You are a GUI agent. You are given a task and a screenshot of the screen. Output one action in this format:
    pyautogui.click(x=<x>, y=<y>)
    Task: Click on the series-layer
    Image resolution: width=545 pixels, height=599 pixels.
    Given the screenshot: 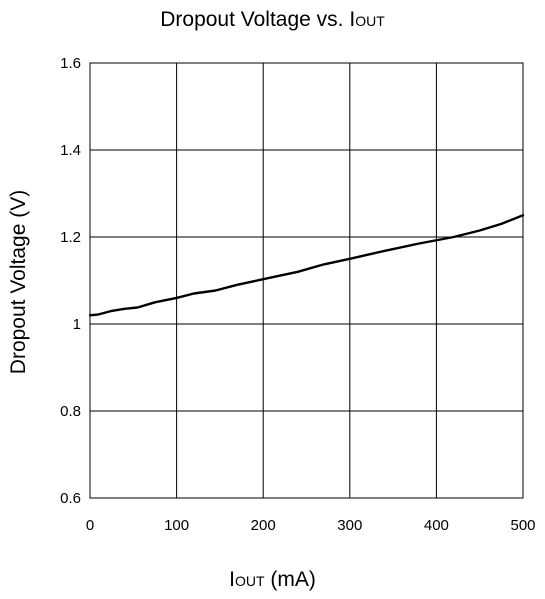 What is the action you would take?
    pyautogui.click(x=306, y=265)
    